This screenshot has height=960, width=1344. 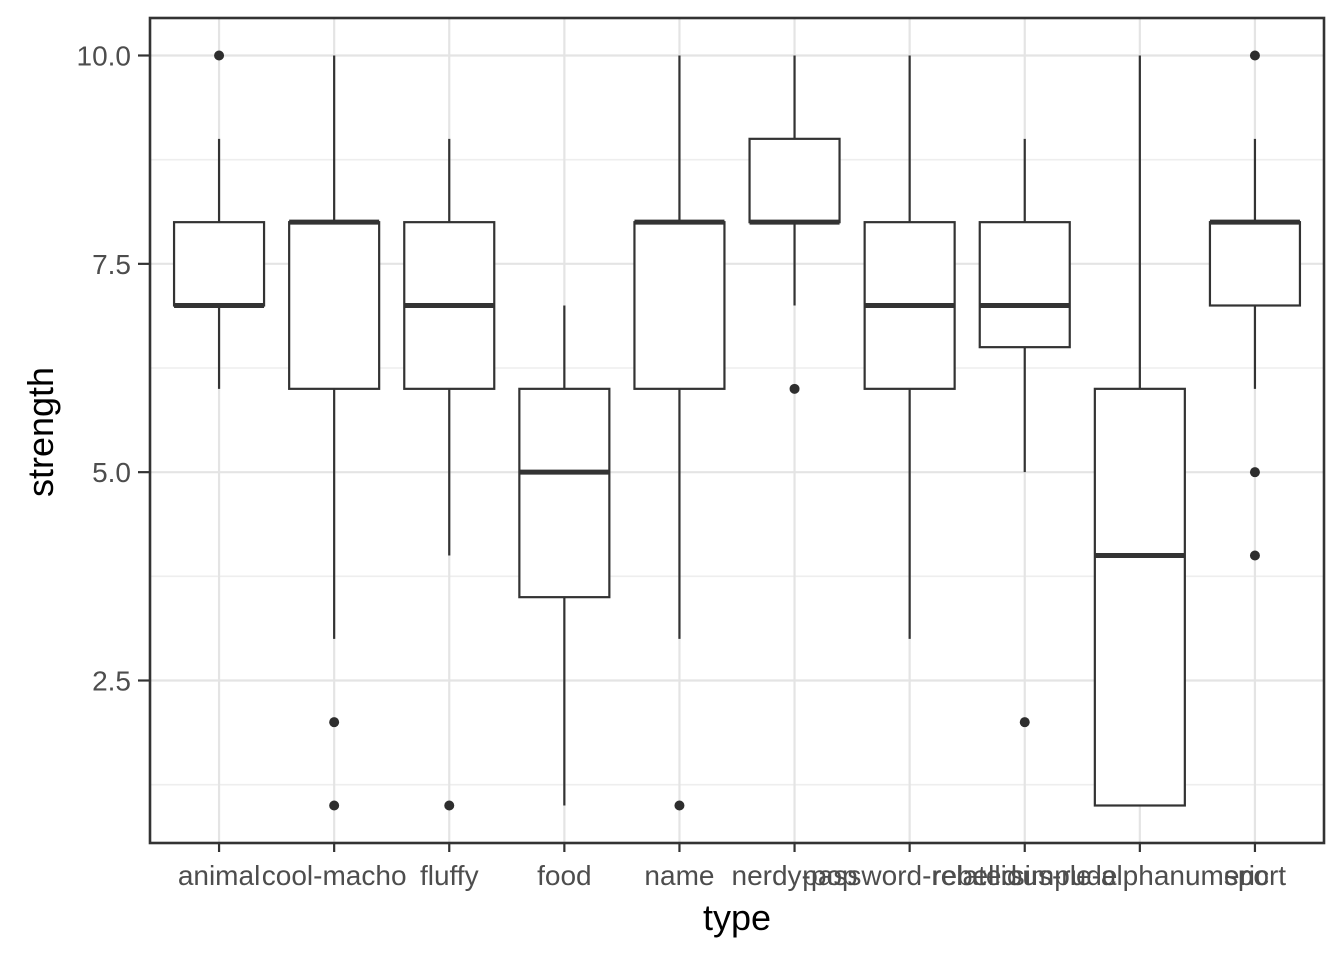 What do you see at coordinates (1140, 875) in the screenshot?
I see `x-tick-label-simple-alphanumeric: simple-alphanumeric` at bounding box center [1140, 875].